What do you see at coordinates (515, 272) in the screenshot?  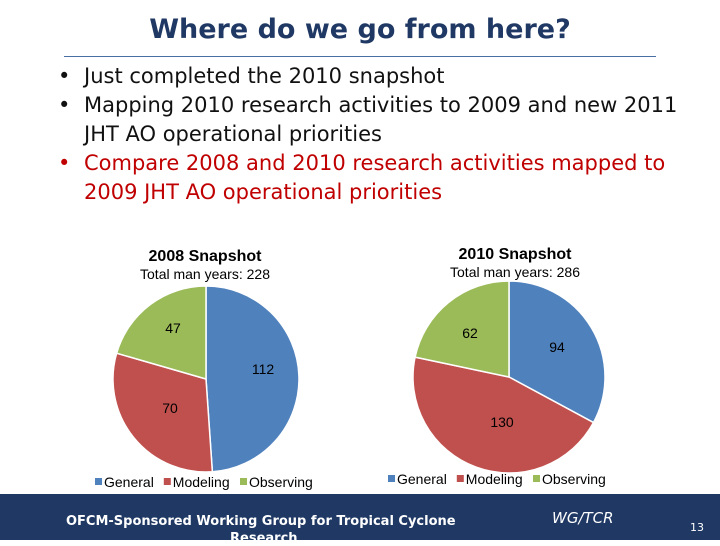 I see `chart-2010-subtitle: Total man years: 286` at bounding box center [515, 272].